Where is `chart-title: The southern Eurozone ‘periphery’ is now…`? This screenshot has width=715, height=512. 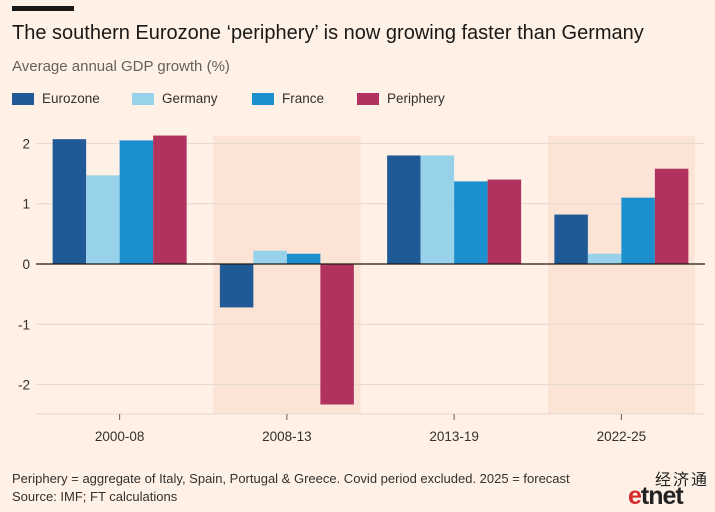 chart-title: The southern Eurozone ‘periphery’ is now… is located at coordinates (328, 33).